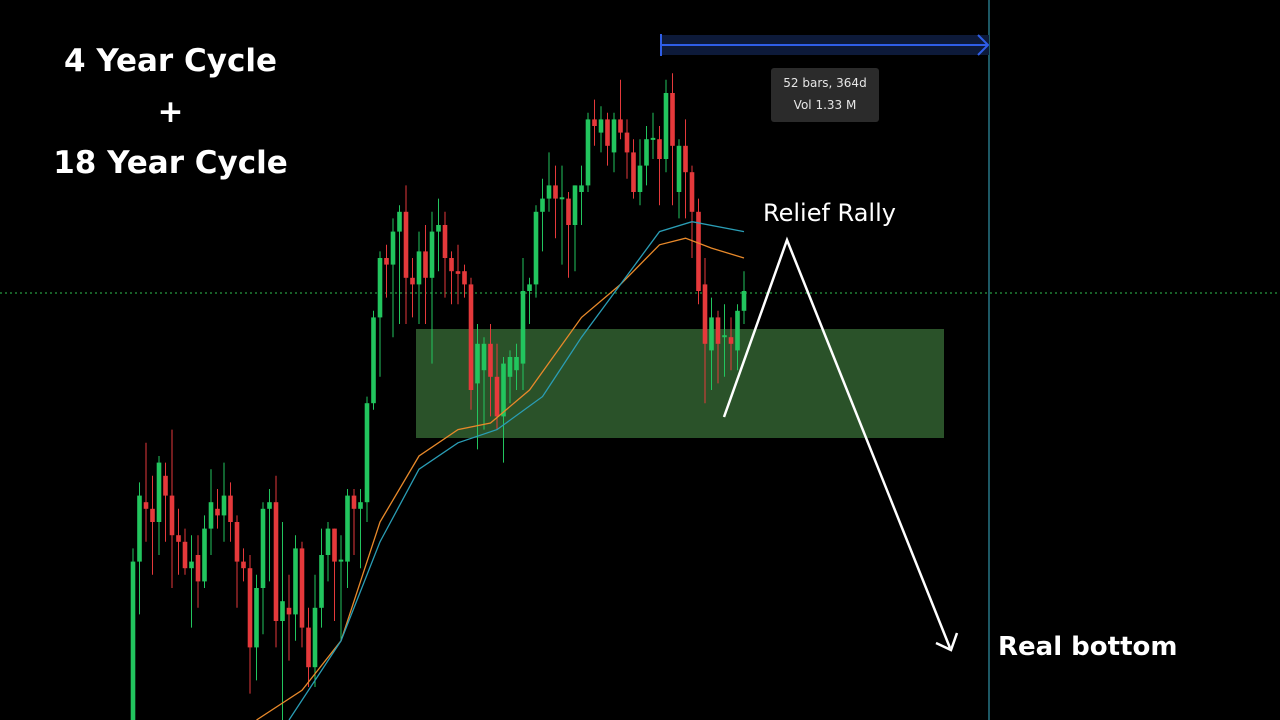 The width and height of the screenshot is (1280, 720). I want to click on title-line-1: 4 Year Cycle +, so click(170, 86).